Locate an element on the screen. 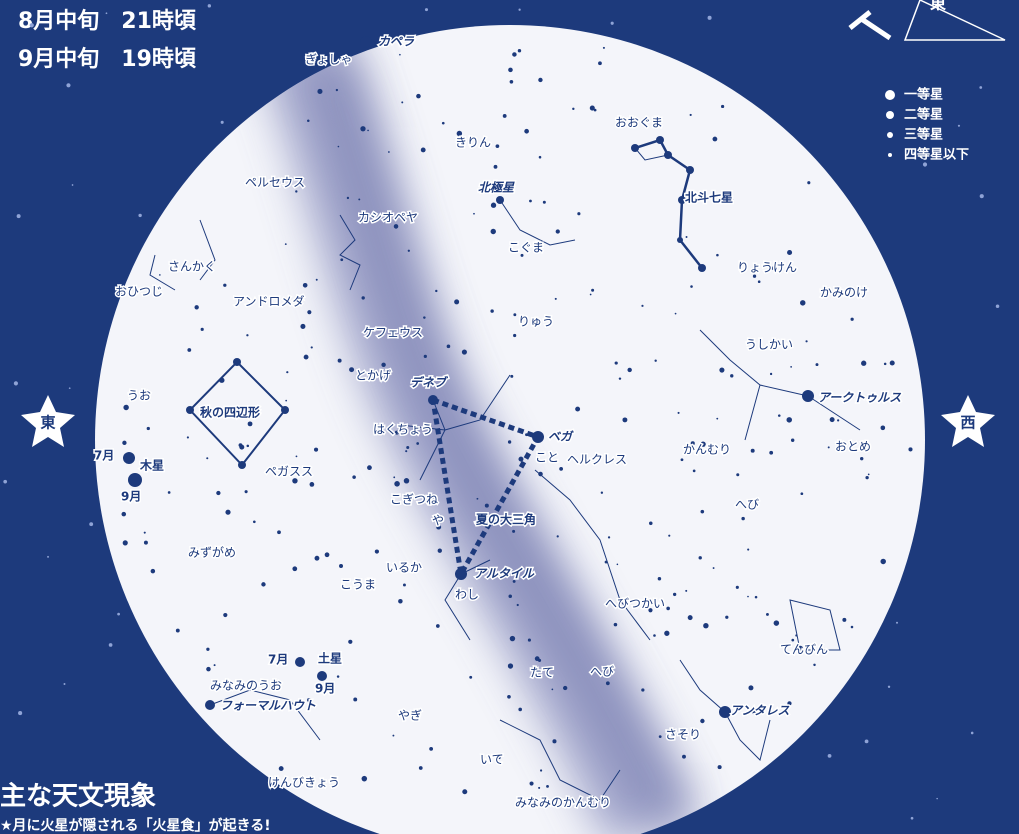 The height and width of the screenshot is (834, 1019). time-line: 8月中旬 21時頃 is located at coordinates (107, 21).